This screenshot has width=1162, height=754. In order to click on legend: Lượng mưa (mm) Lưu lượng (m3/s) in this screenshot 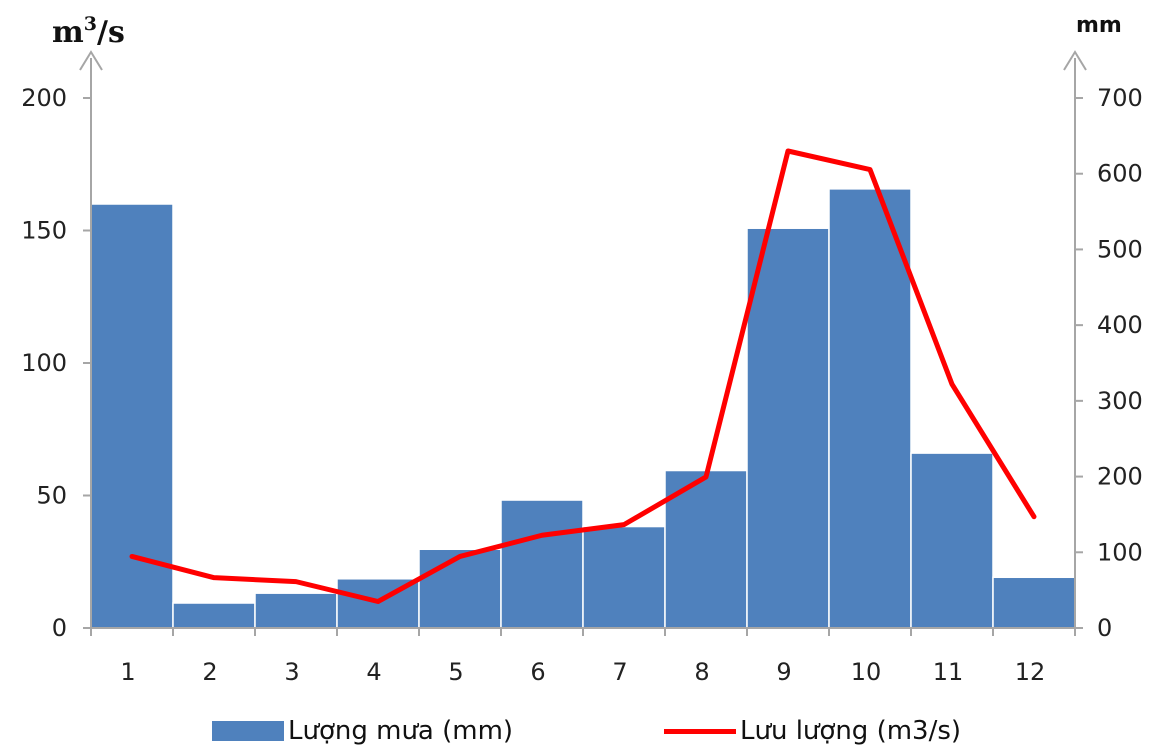, I will do `click(581, 734)`.